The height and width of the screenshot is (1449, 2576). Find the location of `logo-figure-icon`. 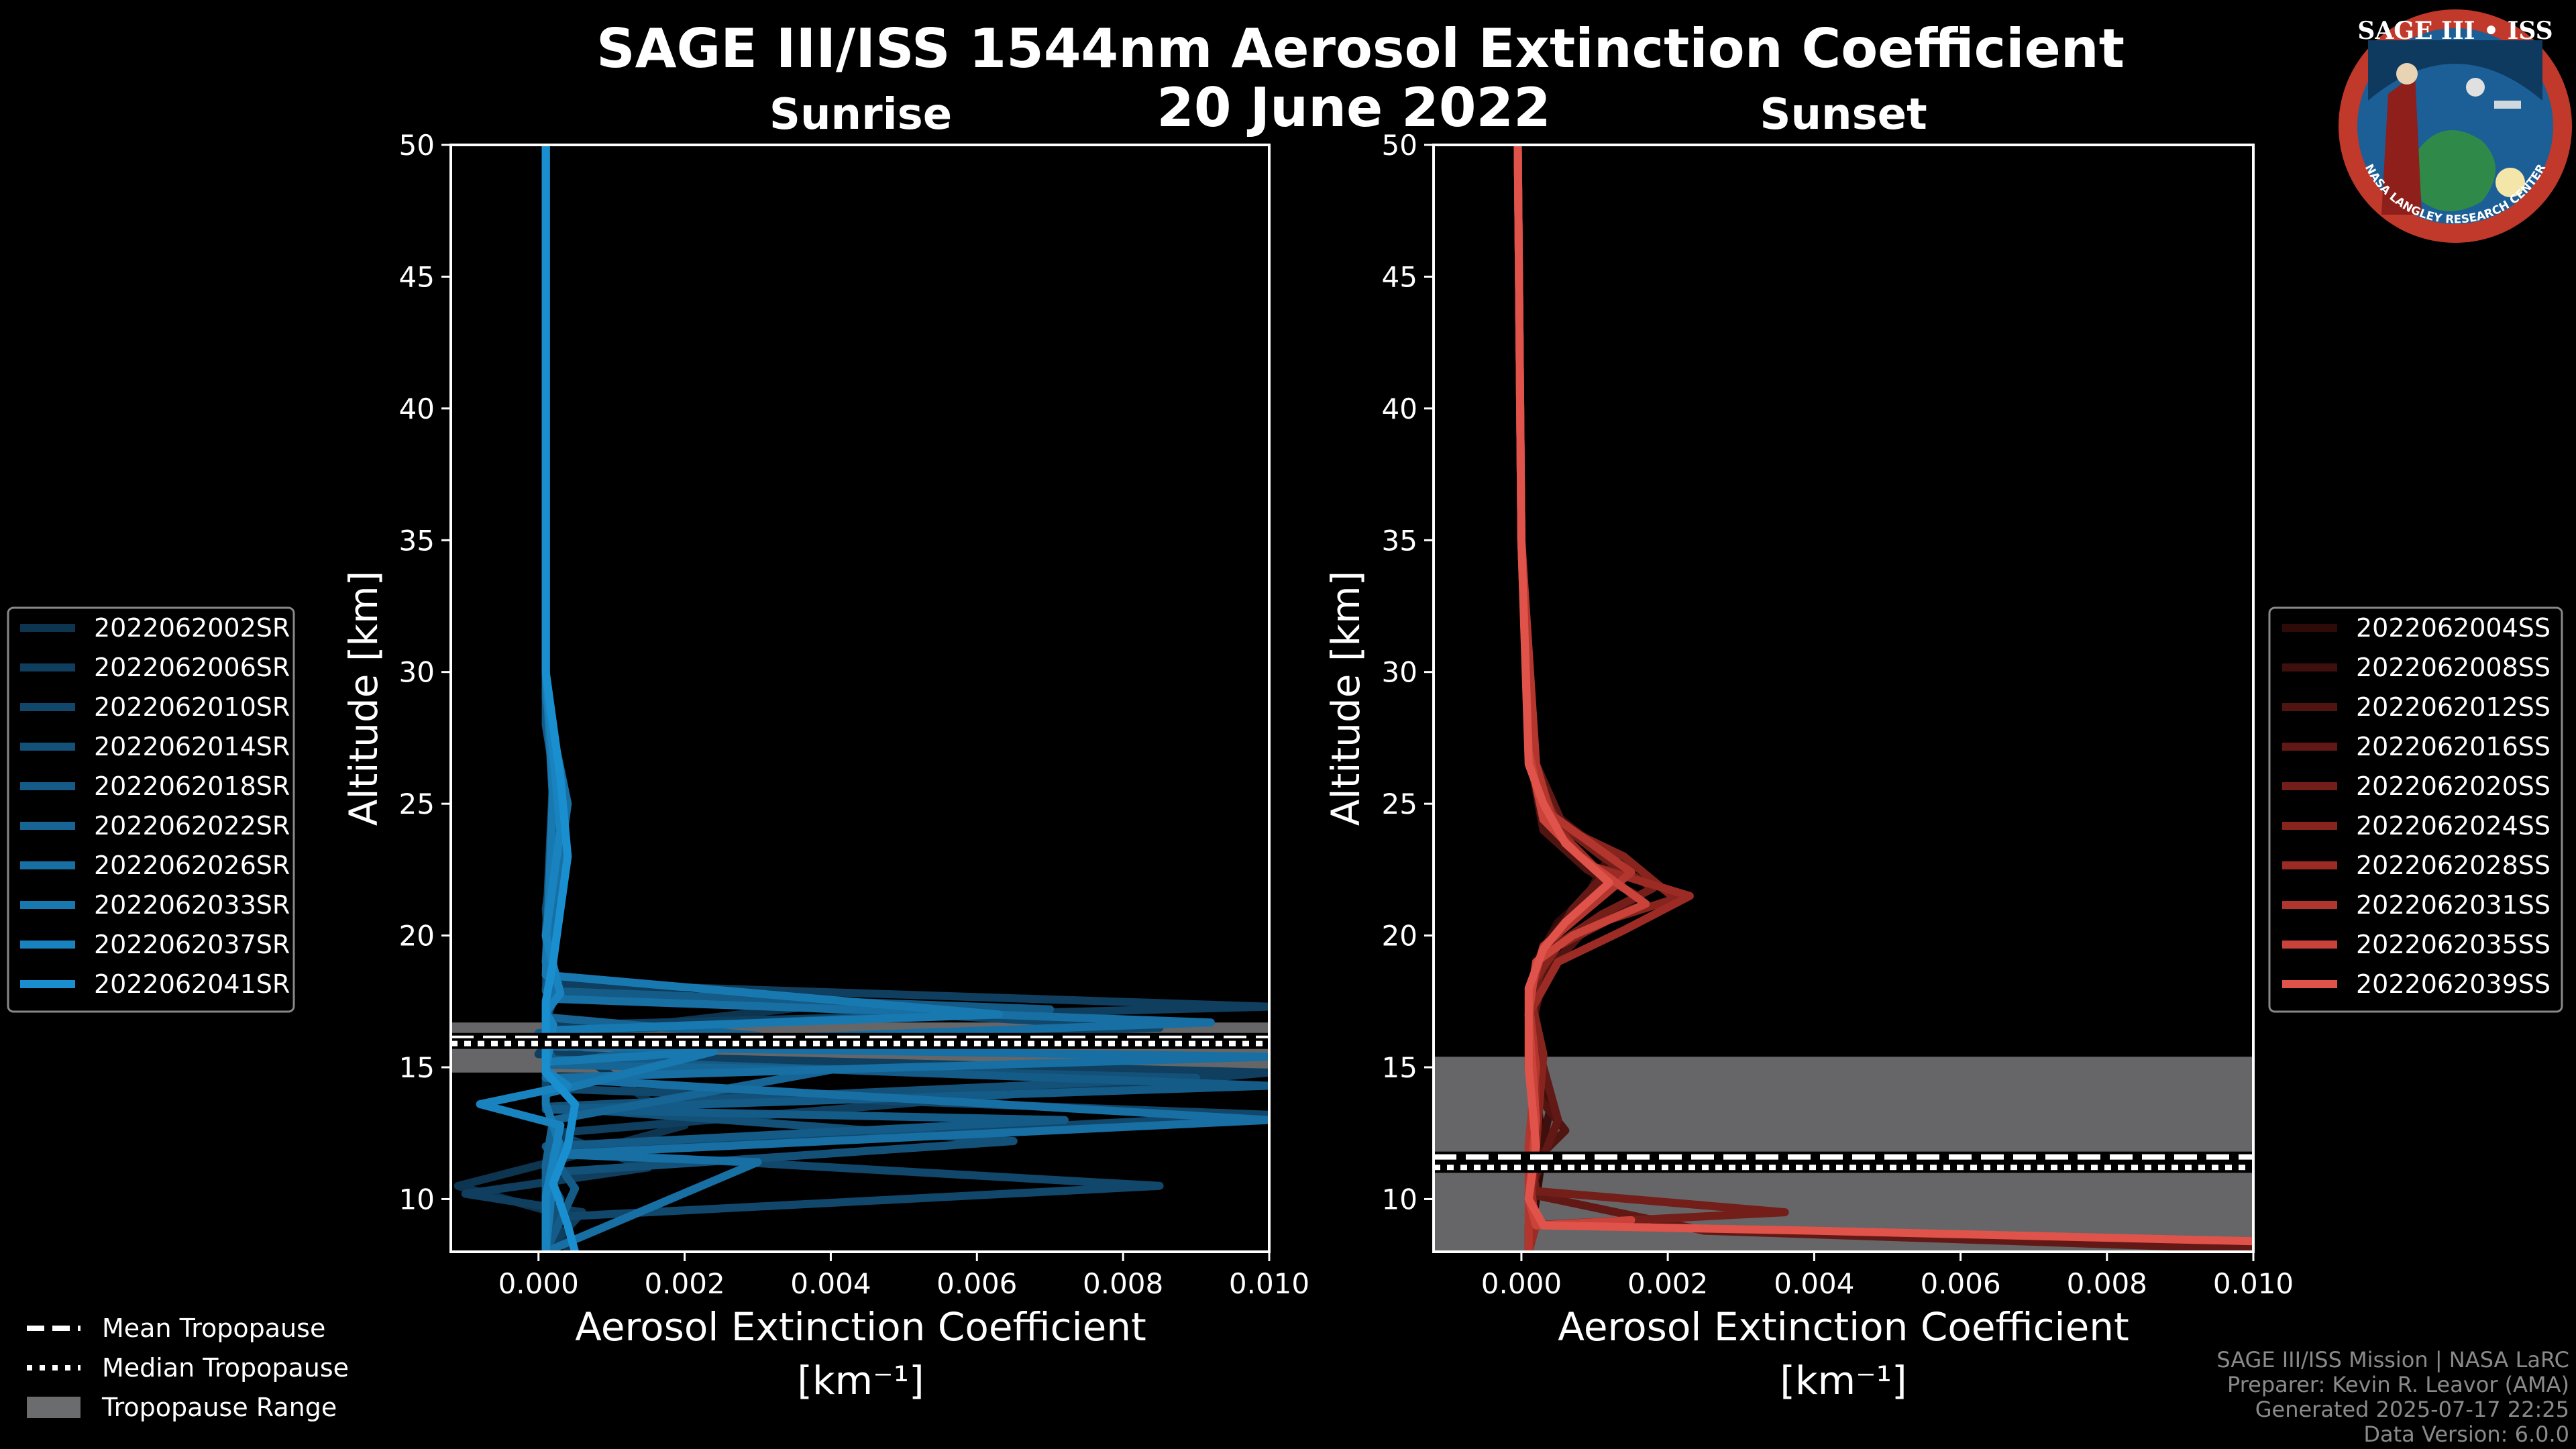

logo-figure-icon is located at coordinates (2401, 144).